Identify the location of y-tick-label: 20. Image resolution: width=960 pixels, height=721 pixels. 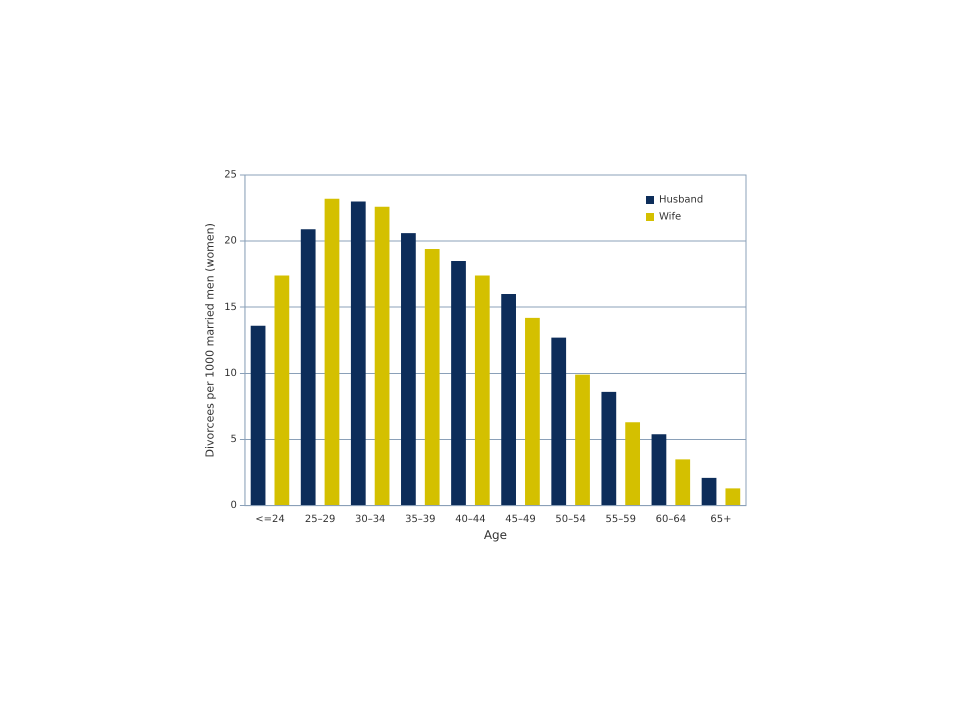
(230, 241).